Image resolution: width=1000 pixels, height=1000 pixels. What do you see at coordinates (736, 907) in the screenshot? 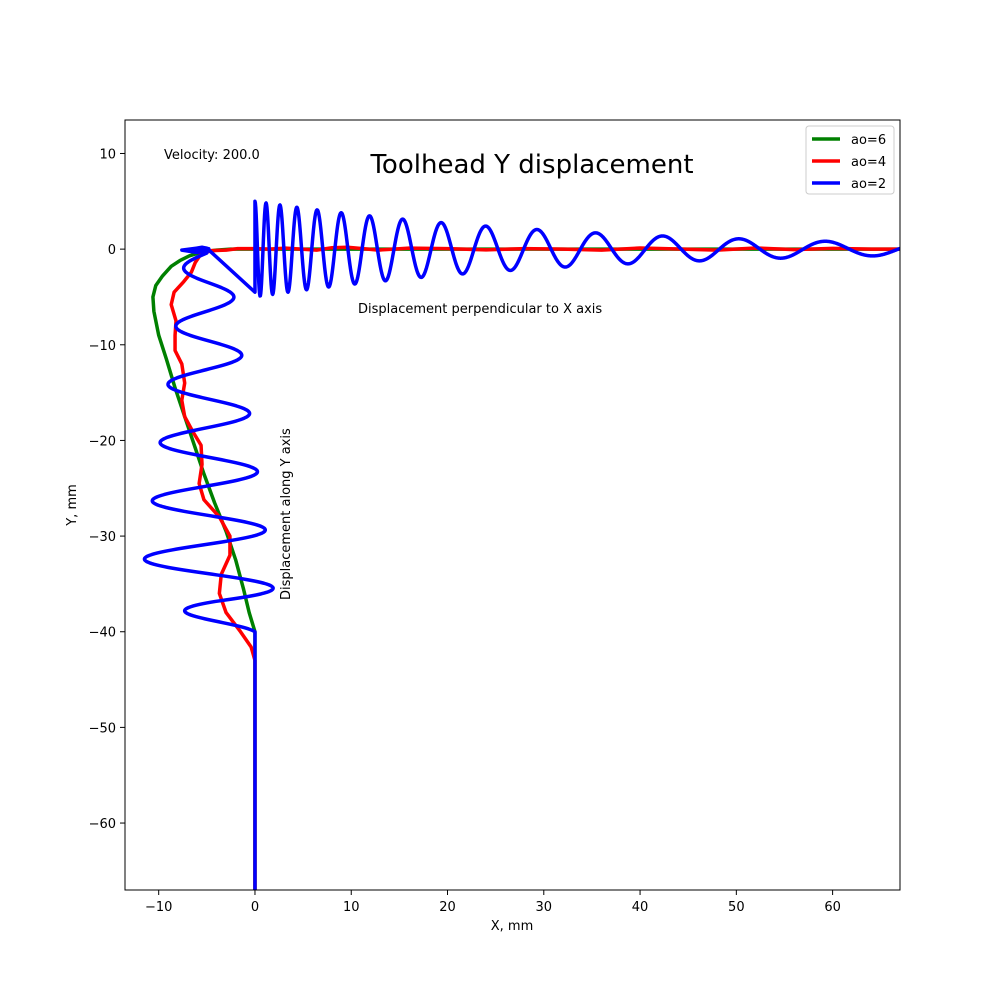
I see `x-tick-label: 50` at bounding box center [736, 907].